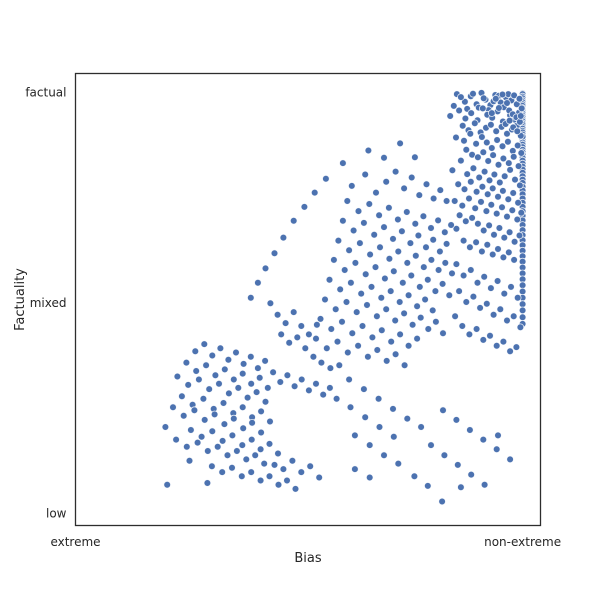 The image size is (600, 604). Describe the element at coordinates (522, 542) in the screenshot. I see `x-tick-label: non-extreme` at that location.